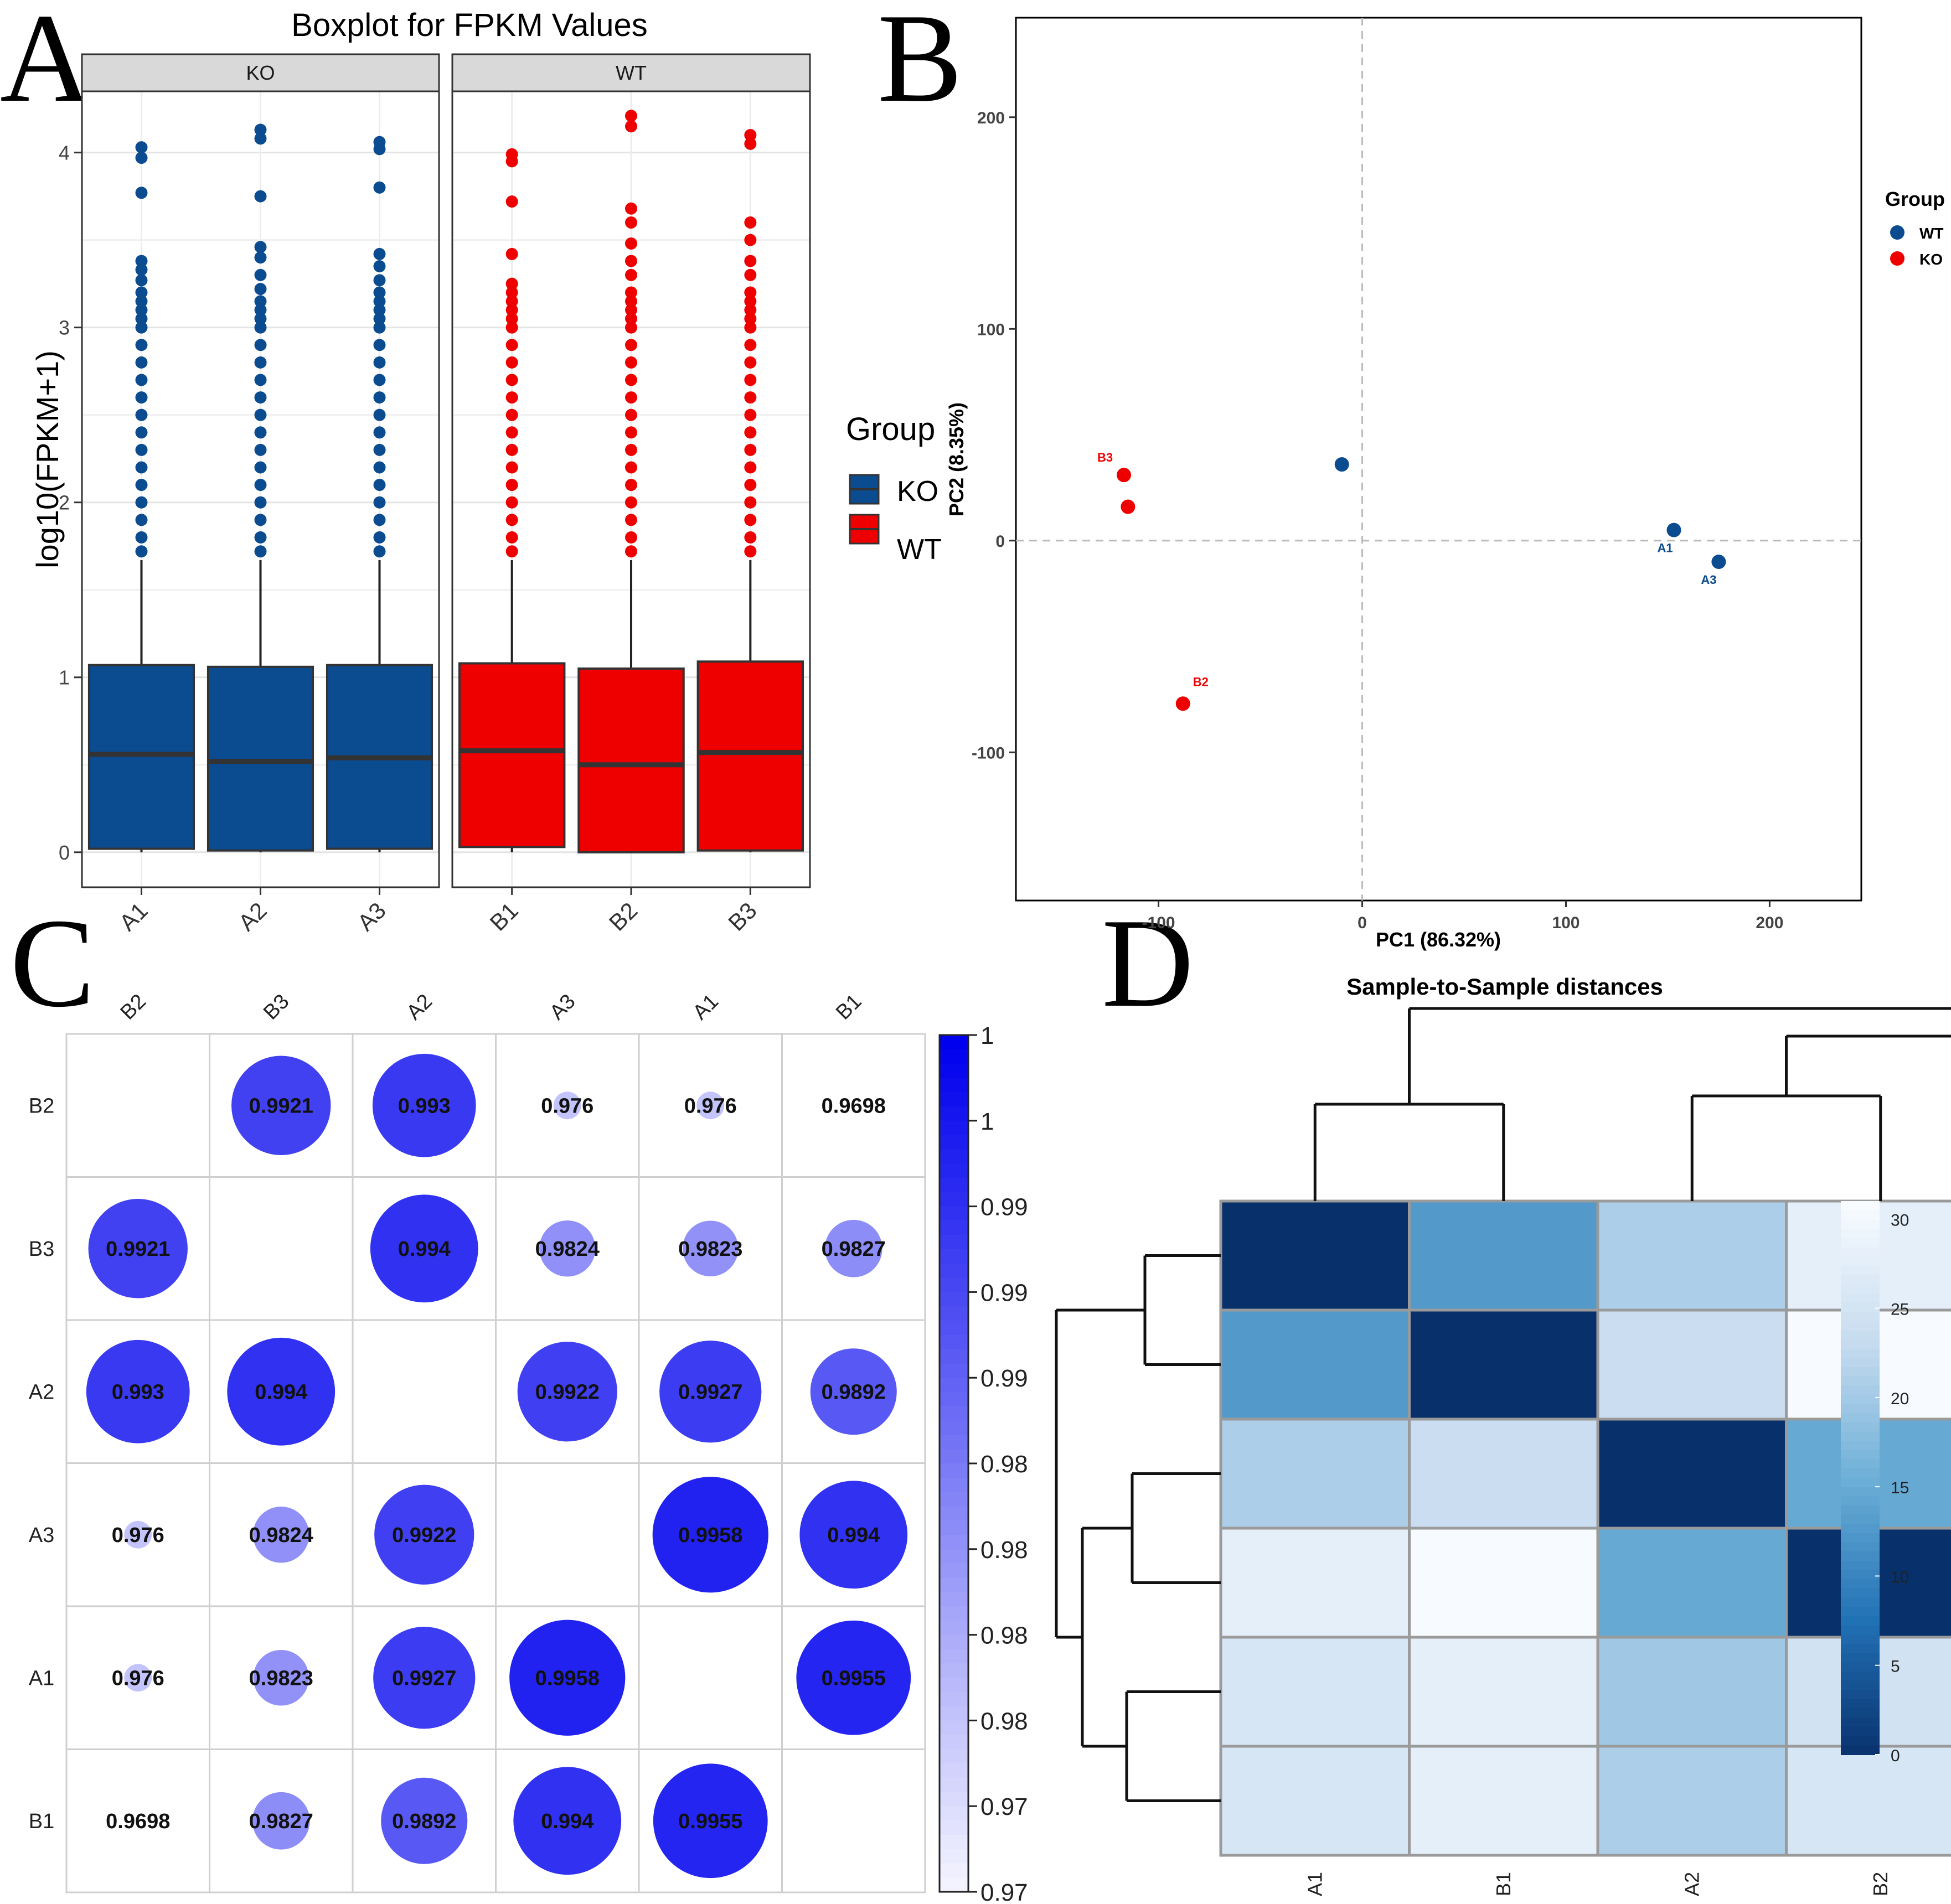  Describe the element at coordinates (854, 1392) in the screenshot. I see `correlation-value: 0.9892` at that location.